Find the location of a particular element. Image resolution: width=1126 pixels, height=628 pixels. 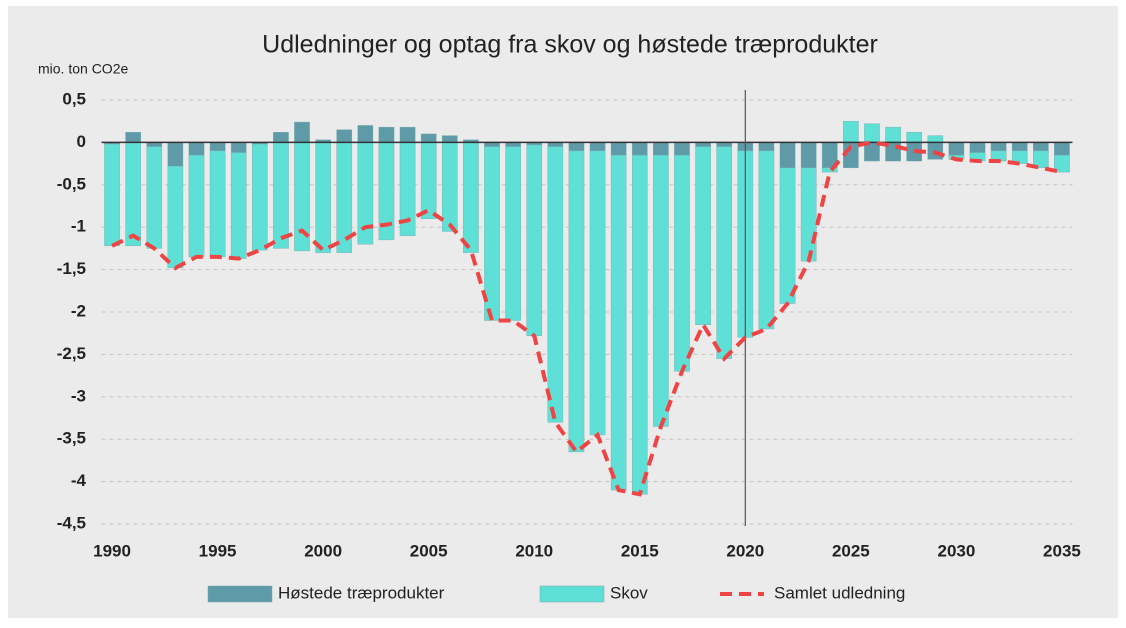

y-axis-label: mio. ton CO2e is located at coordinates (83, 69).